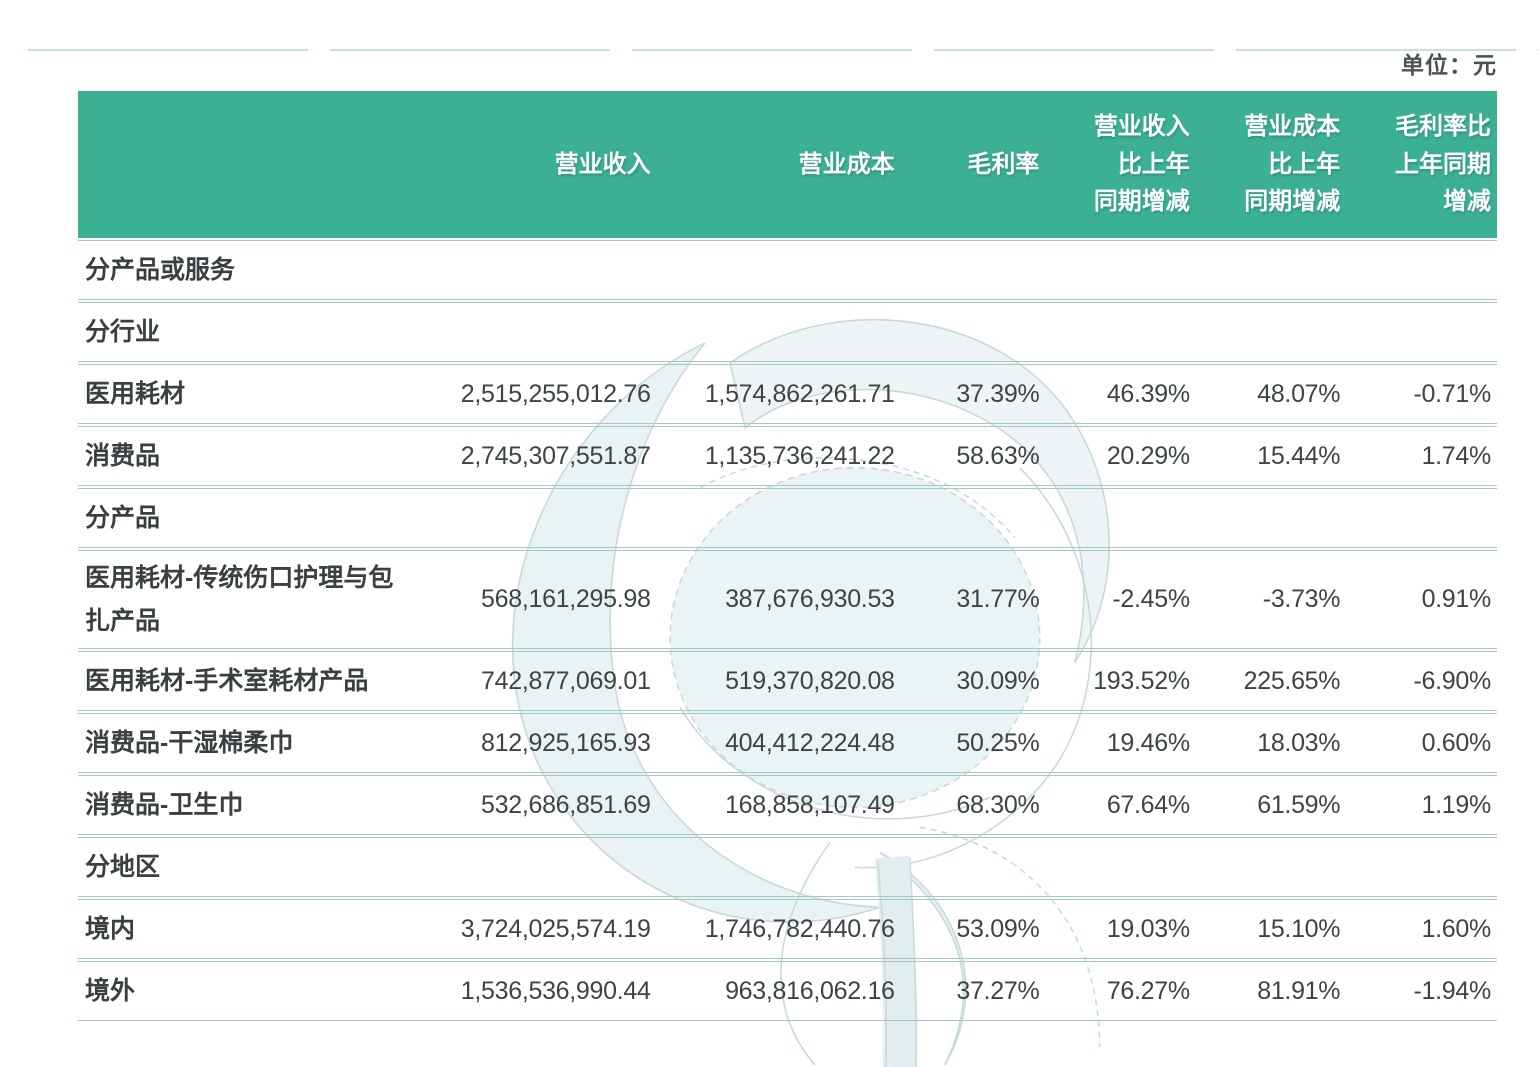 This screenshot has width=1539, height=1067. Describe the element at coordinates (799, 928) in the screenshot. I see `cell-value: 1,746,782,440.76` at that location.